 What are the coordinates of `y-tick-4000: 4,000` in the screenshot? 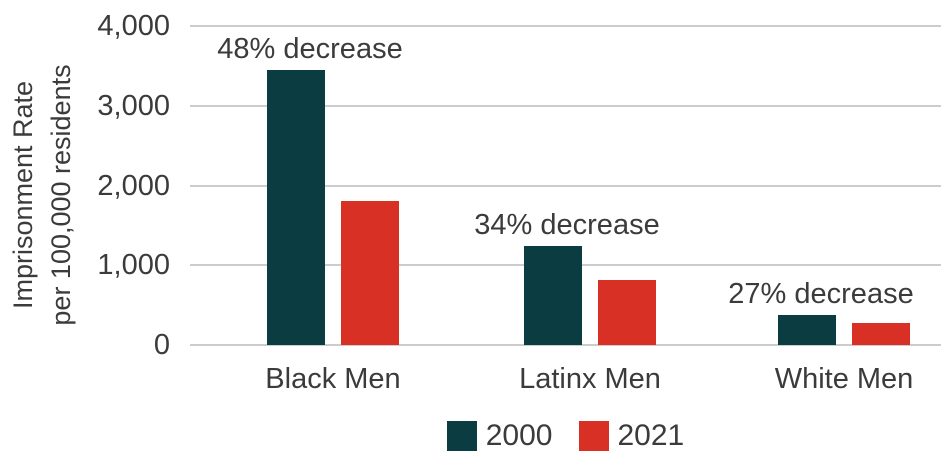 It's located at (133, 26).